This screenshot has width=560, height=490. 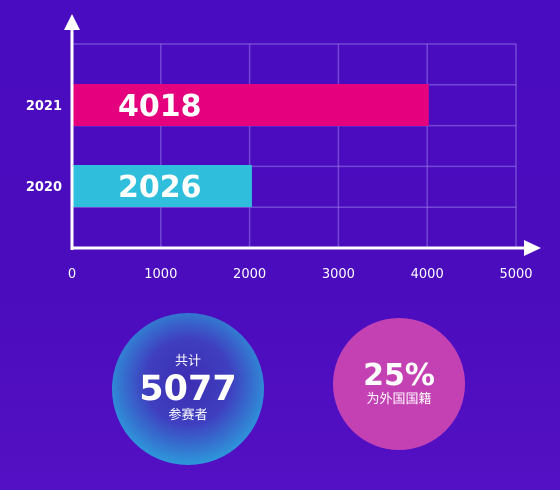 I want to click on bar-2020, so click(x=162, y=186).